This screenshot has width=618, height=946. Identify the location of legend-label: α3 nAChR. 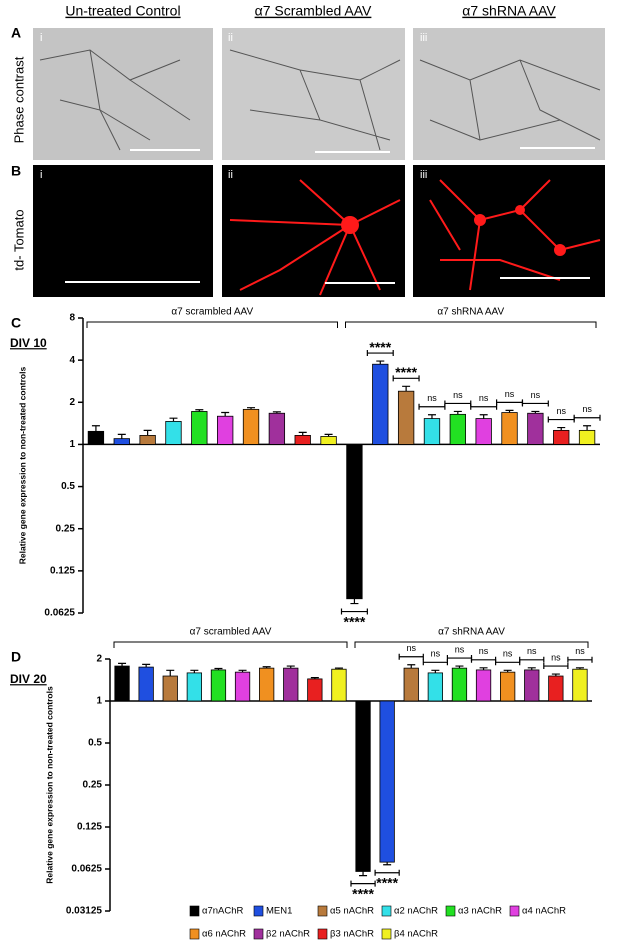
(480, 911).